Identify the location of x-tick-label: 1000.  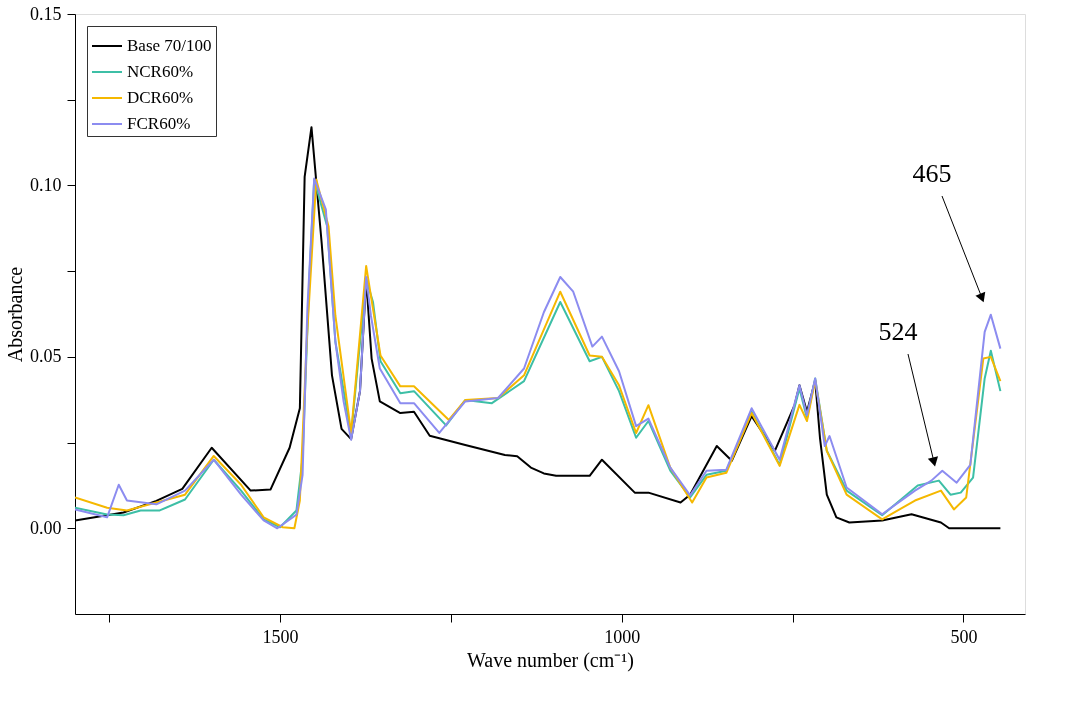
(622, 636).